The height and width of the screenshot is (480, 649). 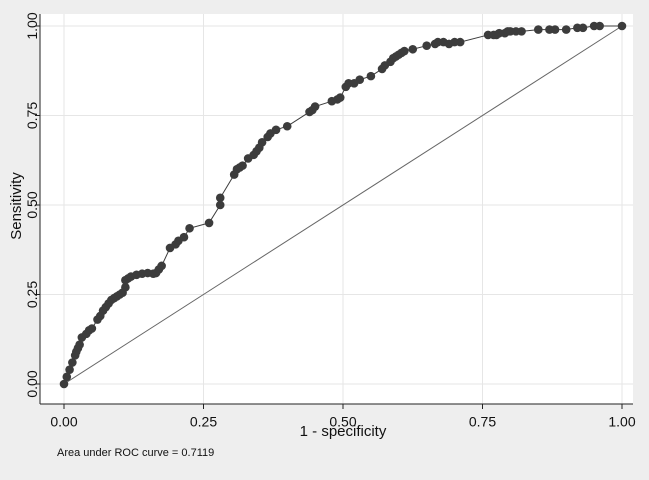 I want to click on y-tick-label: 0.50, so click(x=32, y=204).